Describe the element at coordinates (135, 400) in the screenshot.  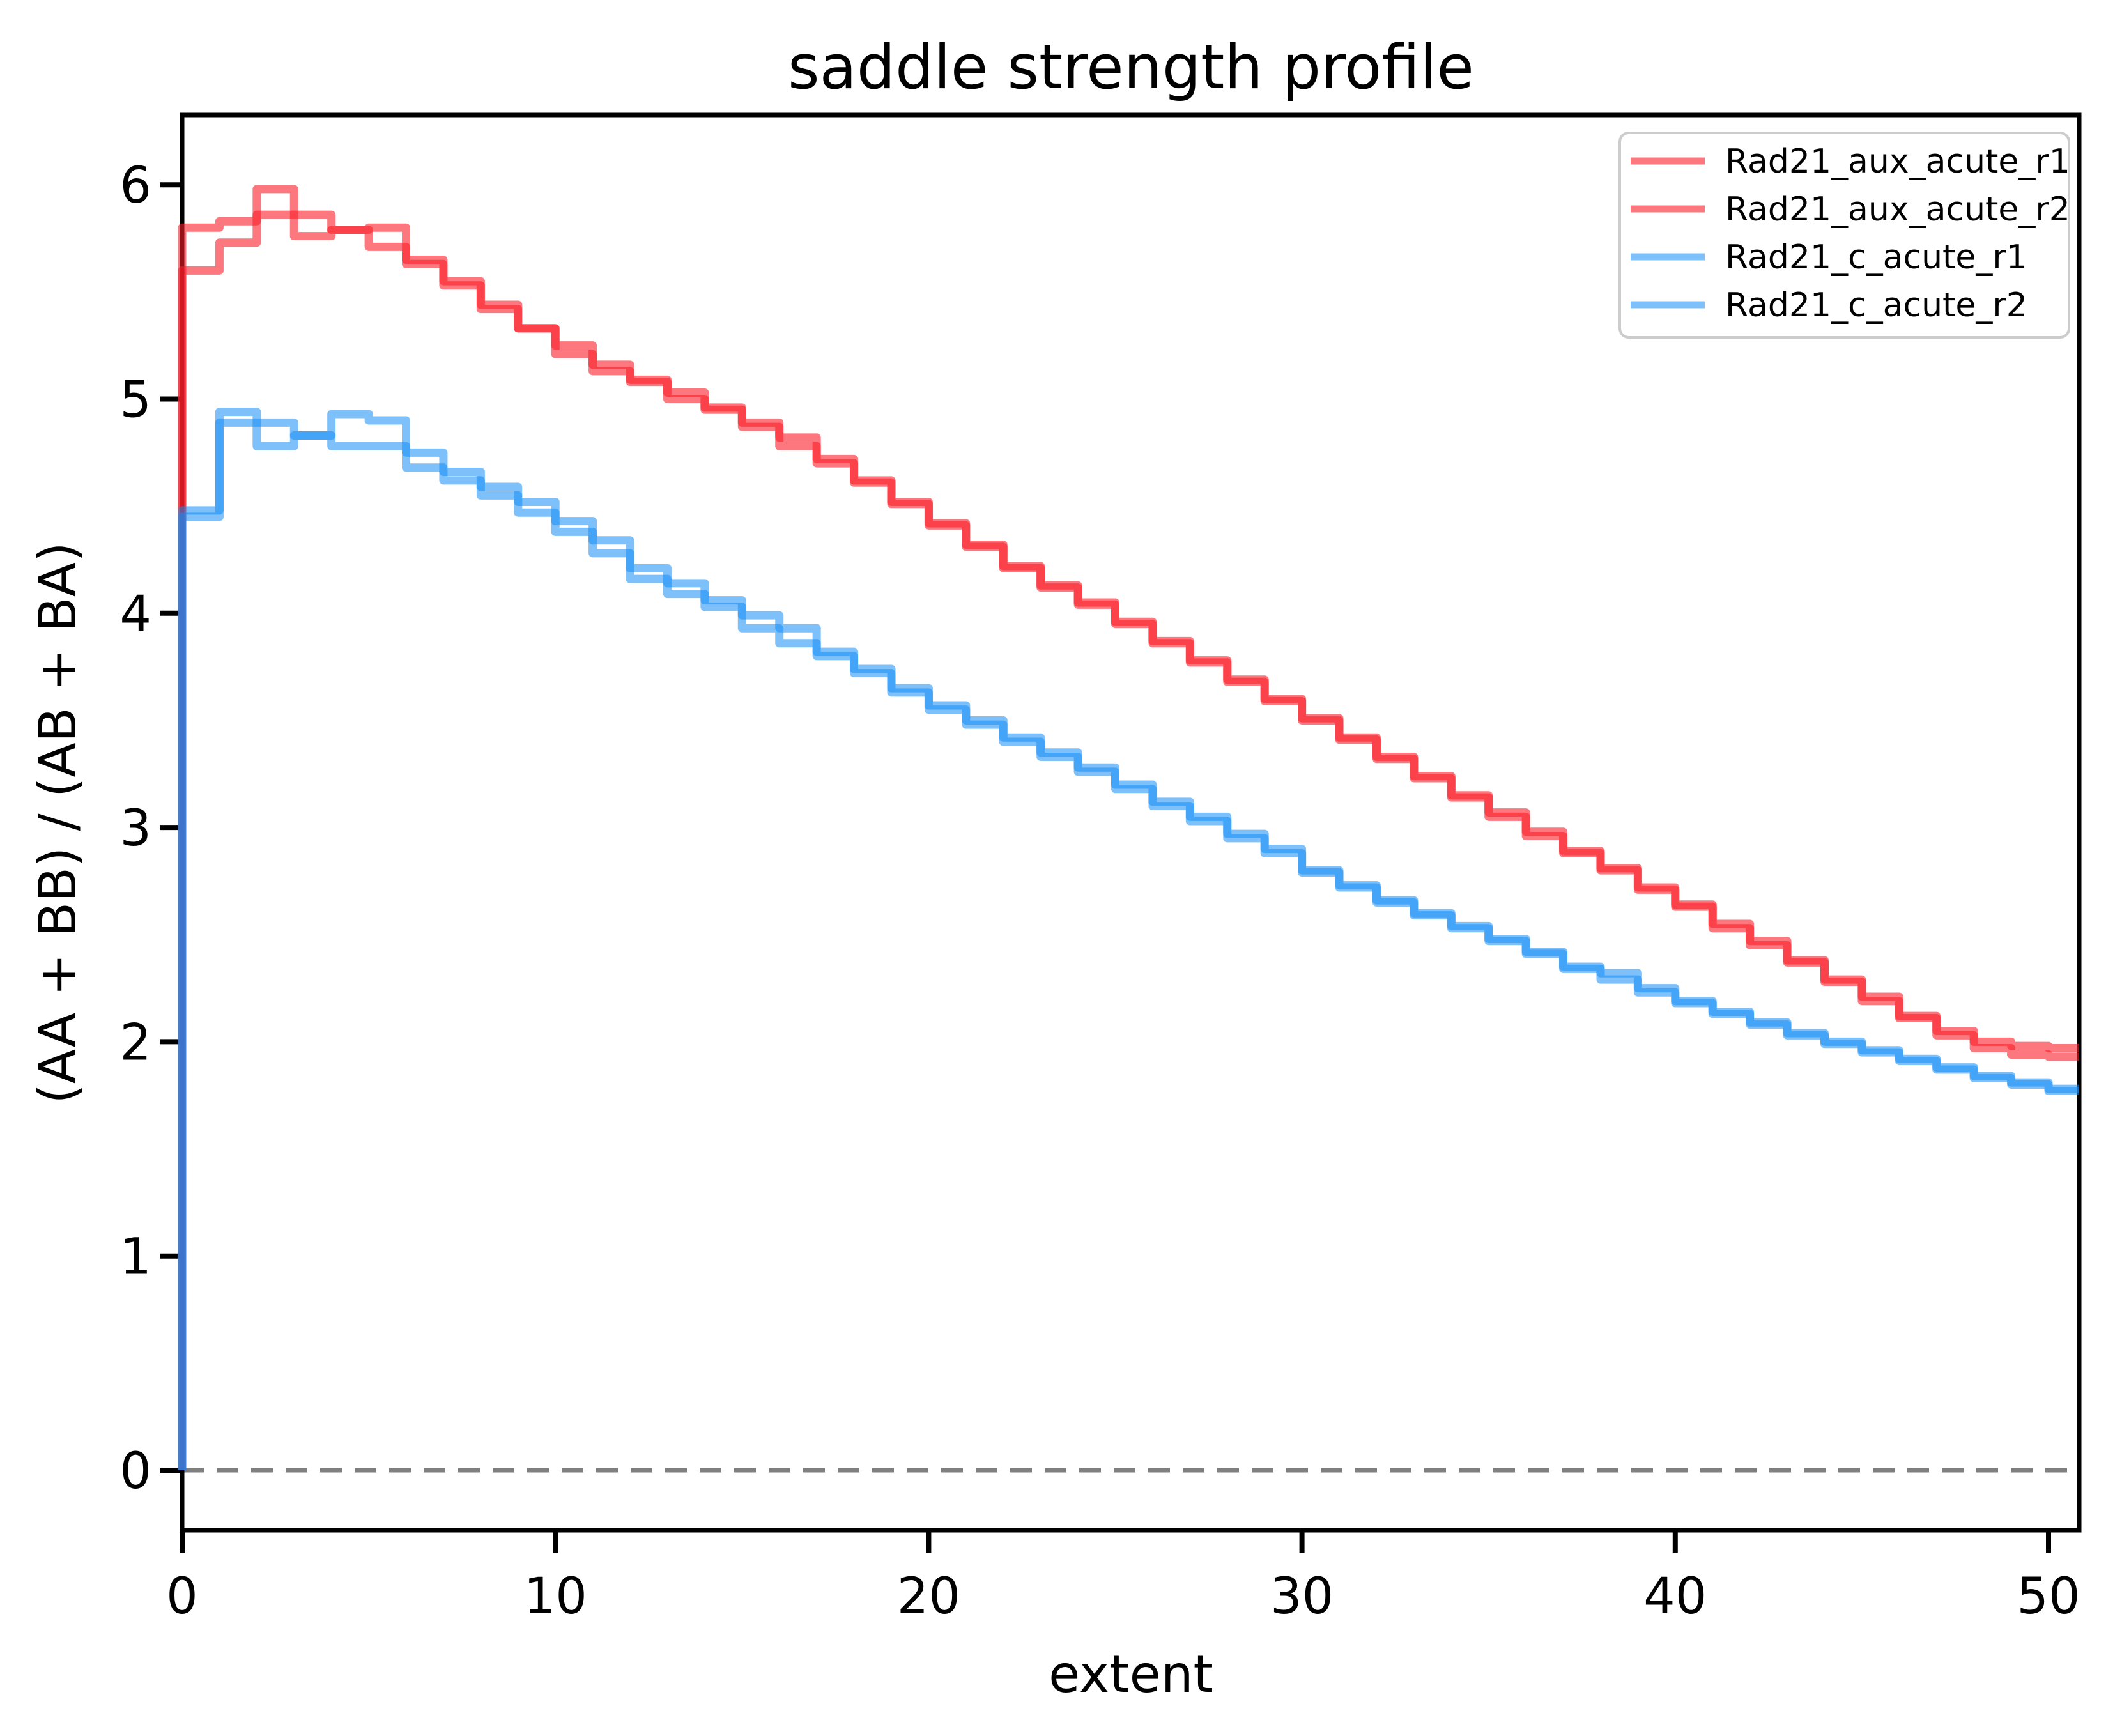
I see `y-tick-label: 5` at that location.